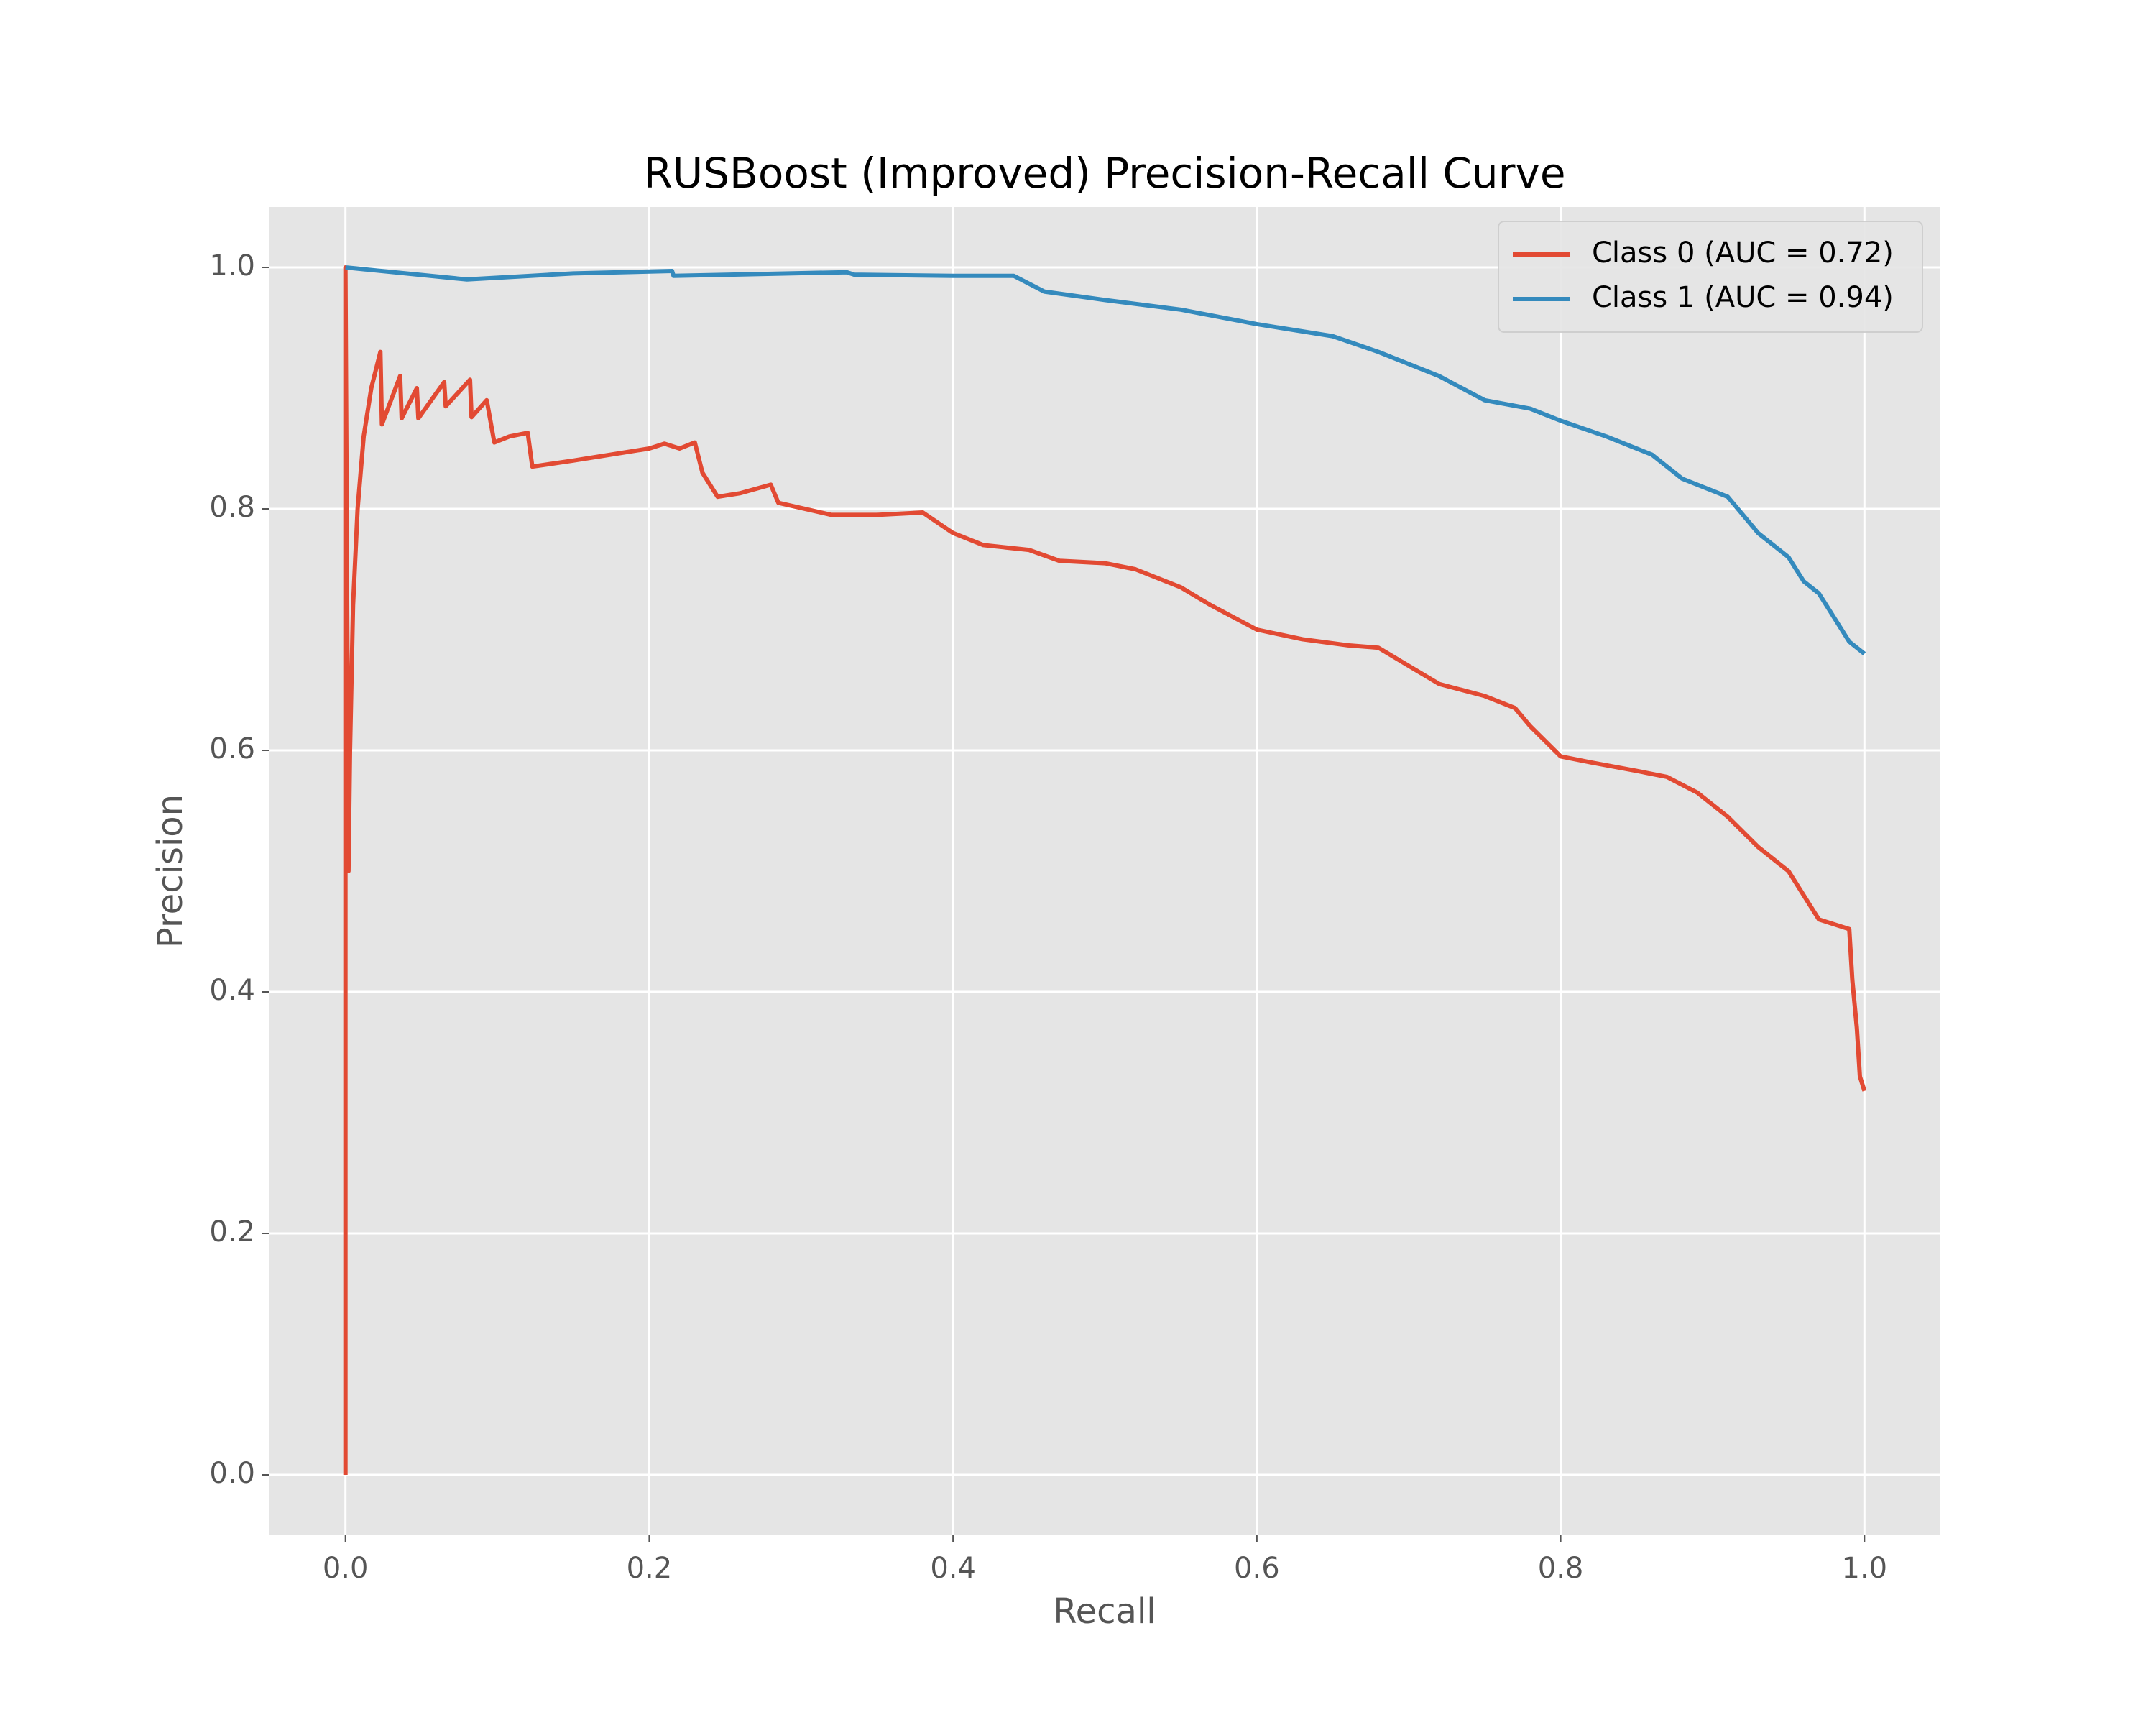  What do you see at coordinates (1561, 1568) in the screenshot?
I see `x-tick-label: 0.8` at bounding box center [1561, 1568].